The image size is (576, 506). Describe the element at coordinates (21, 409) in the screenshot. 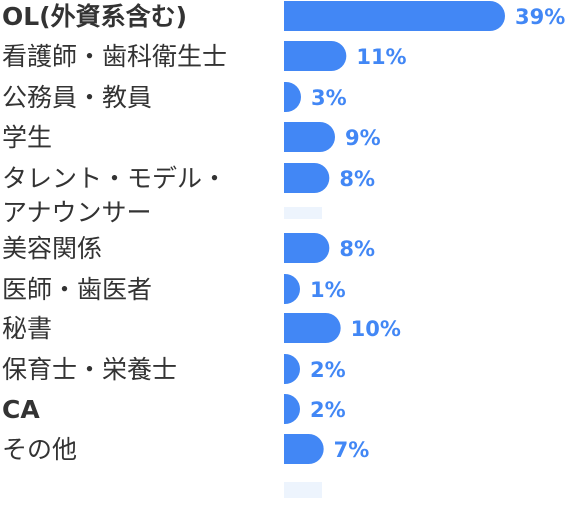

I see `category-label: CA` at that location.